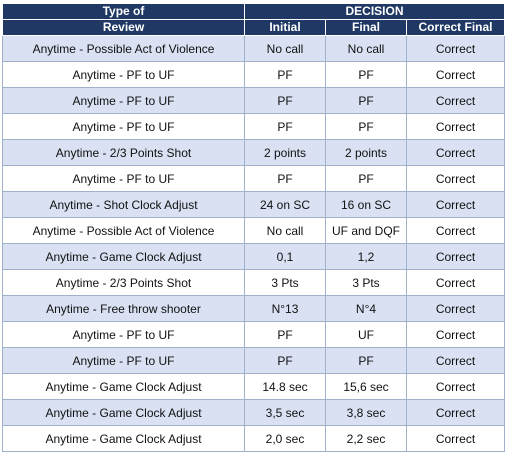  I want to click on cell-final: 2,2 sec, so click(366, 438).